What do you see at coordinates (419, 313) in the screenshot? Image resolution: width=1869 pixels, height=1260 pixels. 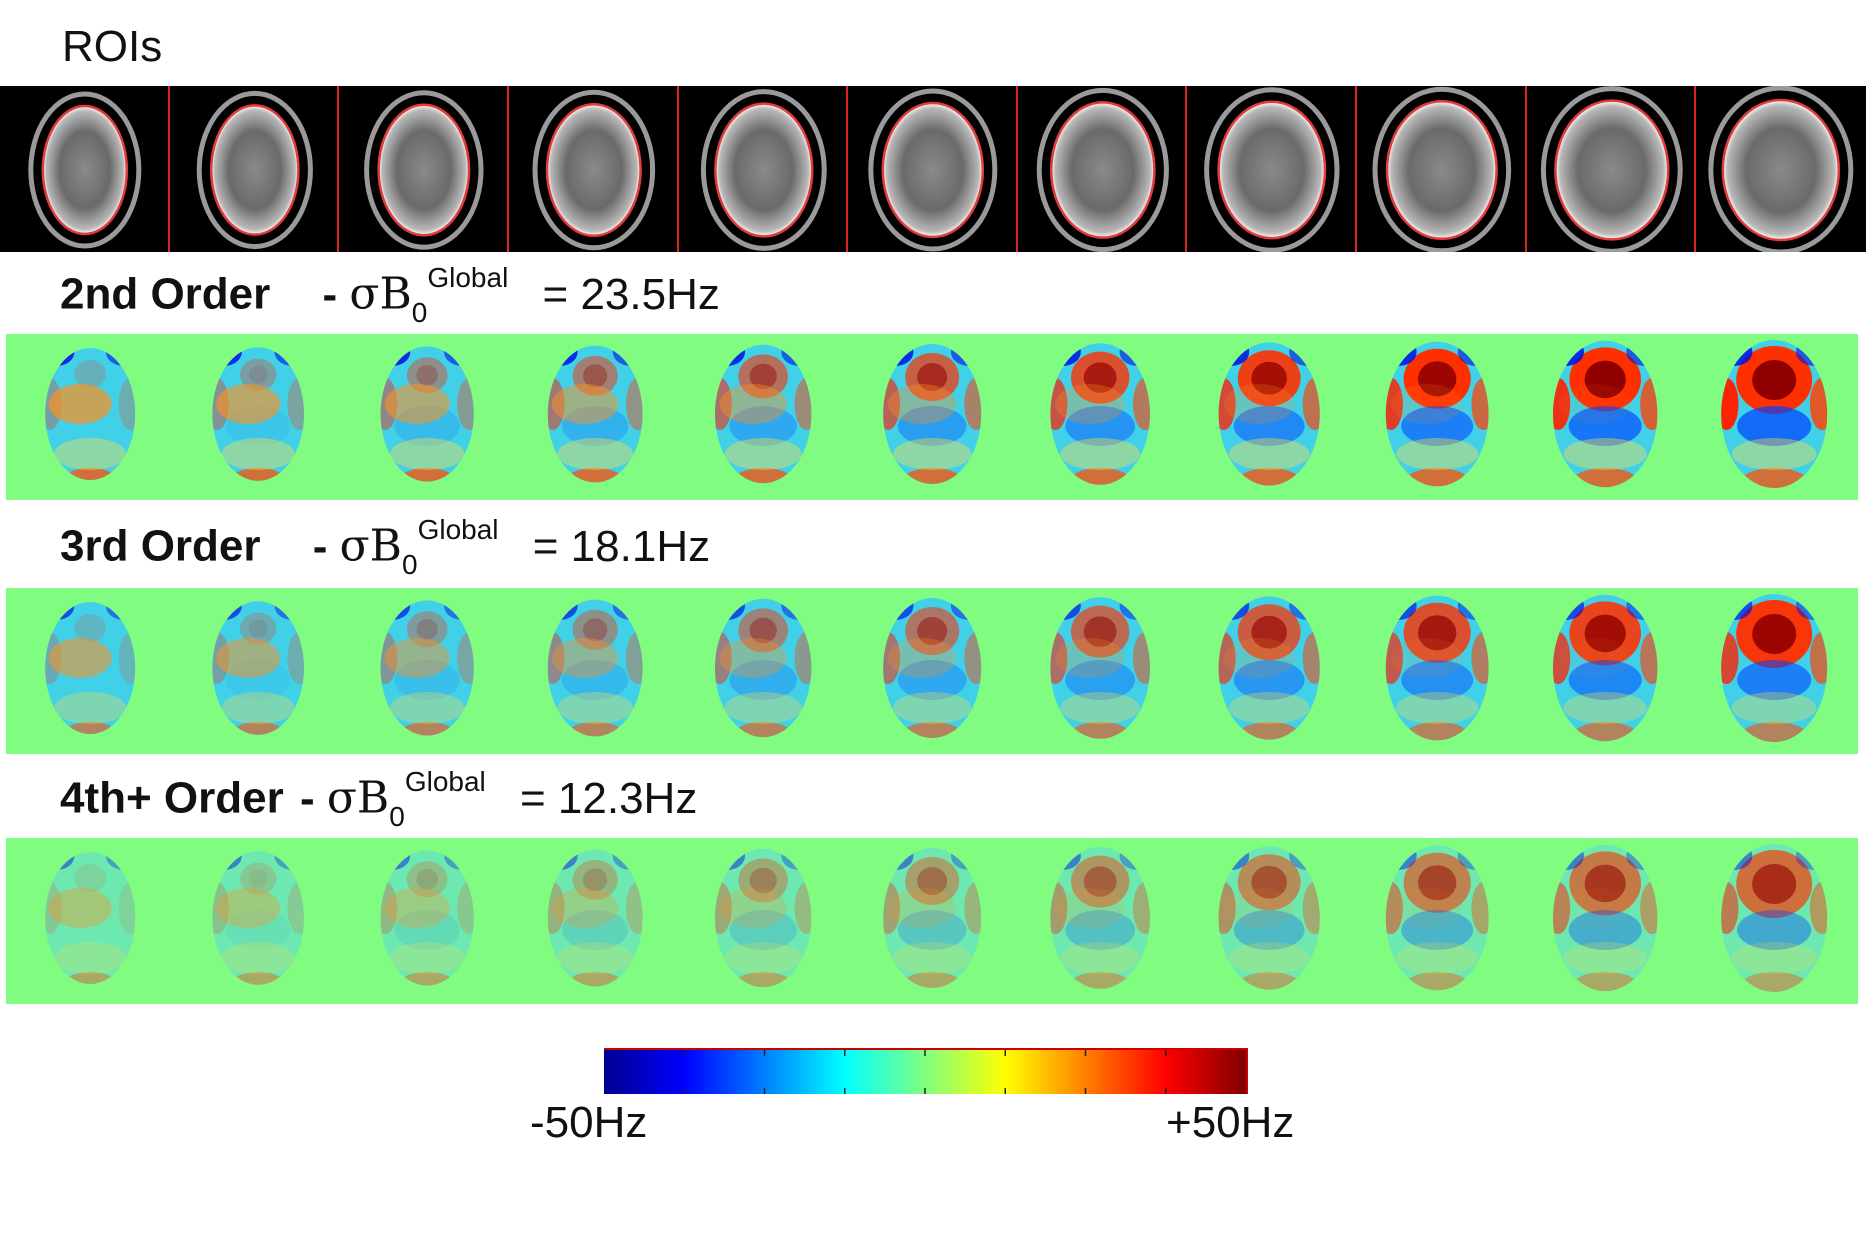 I see `sub-1: 0` at bounding box center [419, 313].